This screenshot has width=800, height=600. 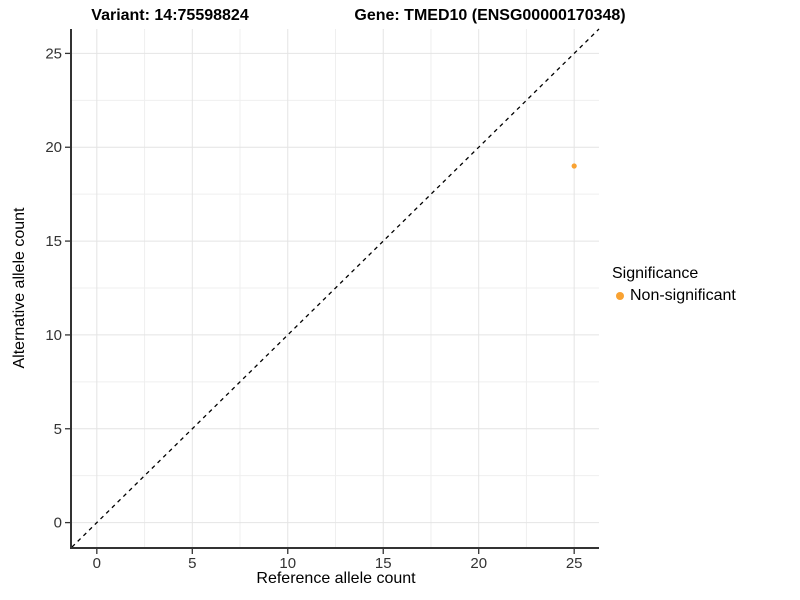 What do you see at coordinates (683, 295) in the screenshot?
I see `legend-item-label: Non-significant` at bounding box center [683, 295].